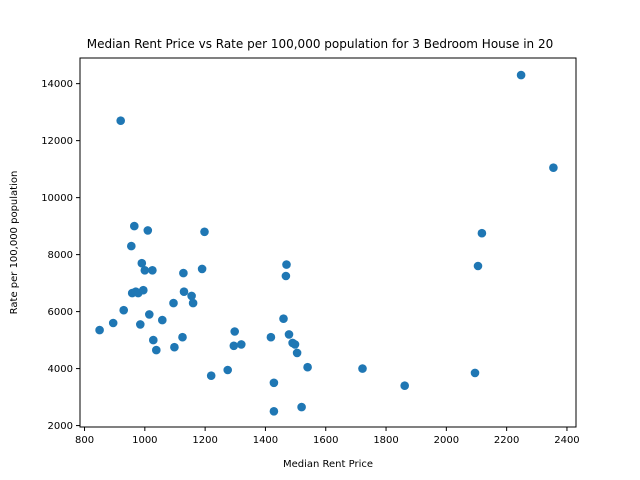 This screenshot has width=640, height=480. What do you see at coordinates (57, 141) in the screenshot?
I see `y-tick-label: 12000` at bounding box center [57, 141].